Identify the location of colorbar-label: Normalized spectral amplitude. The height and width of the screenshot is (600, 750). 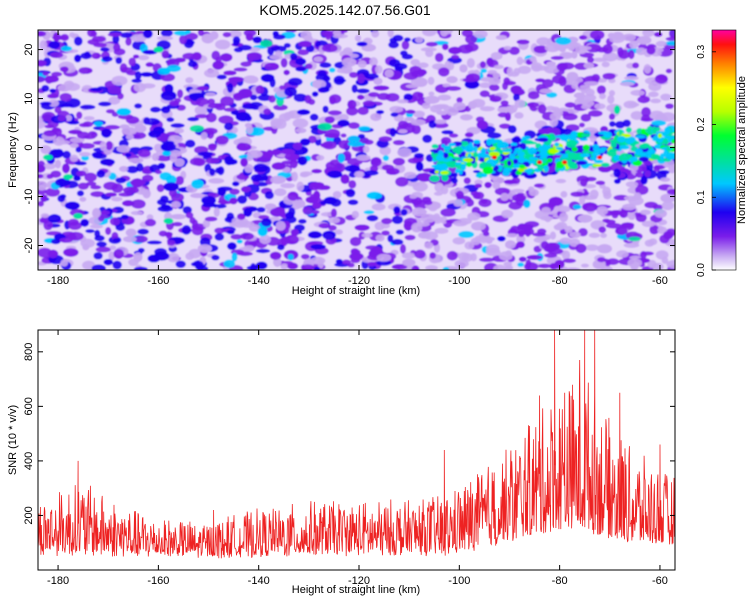
(742, 150).